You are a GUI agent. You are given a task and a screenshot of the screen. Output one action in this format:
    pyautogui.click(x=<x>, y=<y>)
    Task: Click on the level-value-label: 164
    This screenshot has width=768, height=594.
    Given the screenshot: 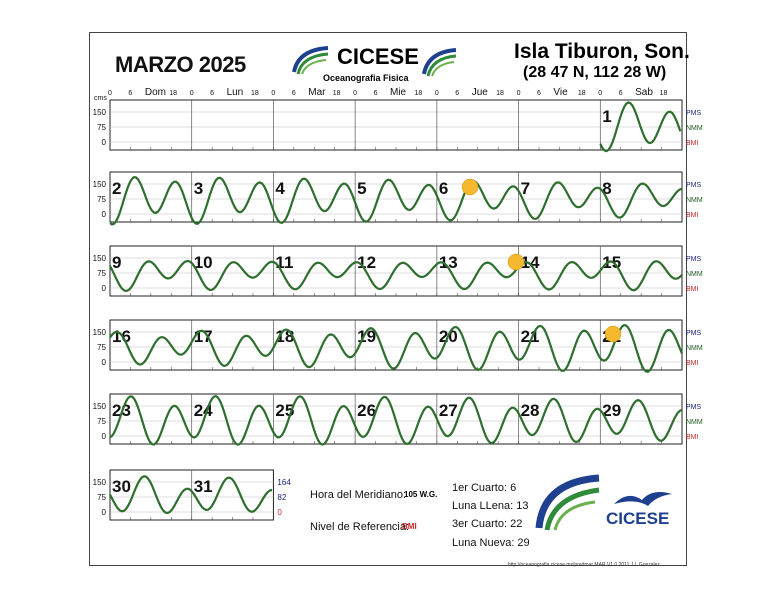 What is the action you would take?
    pyautogui.click(x=284, y=482)
    